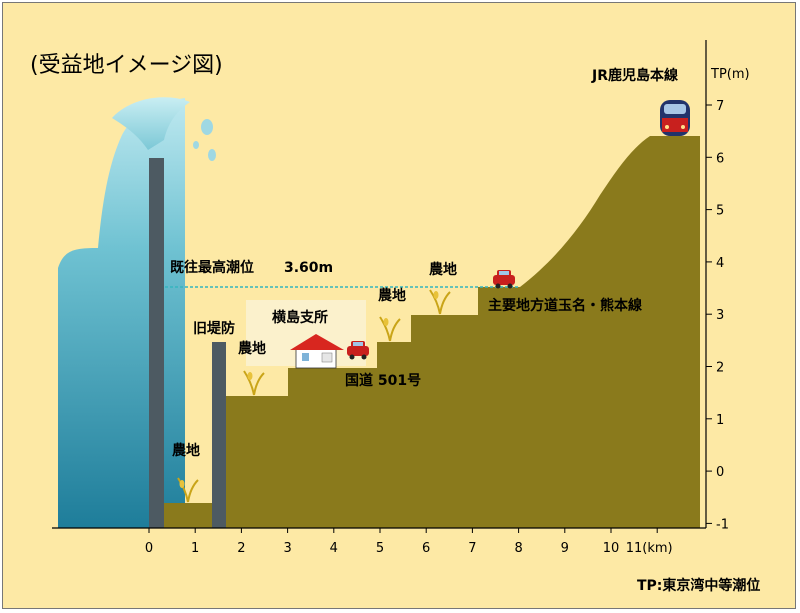 This screenshot has width=800, height=613. What do you see at coordinates (634, 75) in the screenshot?
I see `jr-line-label: JR鹿児島本線` at bounding box center [634, 75].